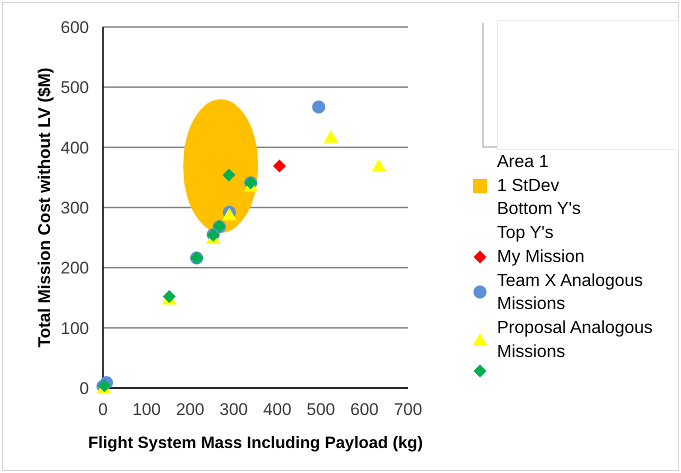  What do you see at coordinates (44, 208) in the screenshot?
I see `y-axis-title: Total Mission Cost without LV ($M)` at bounding box center [44, 208].